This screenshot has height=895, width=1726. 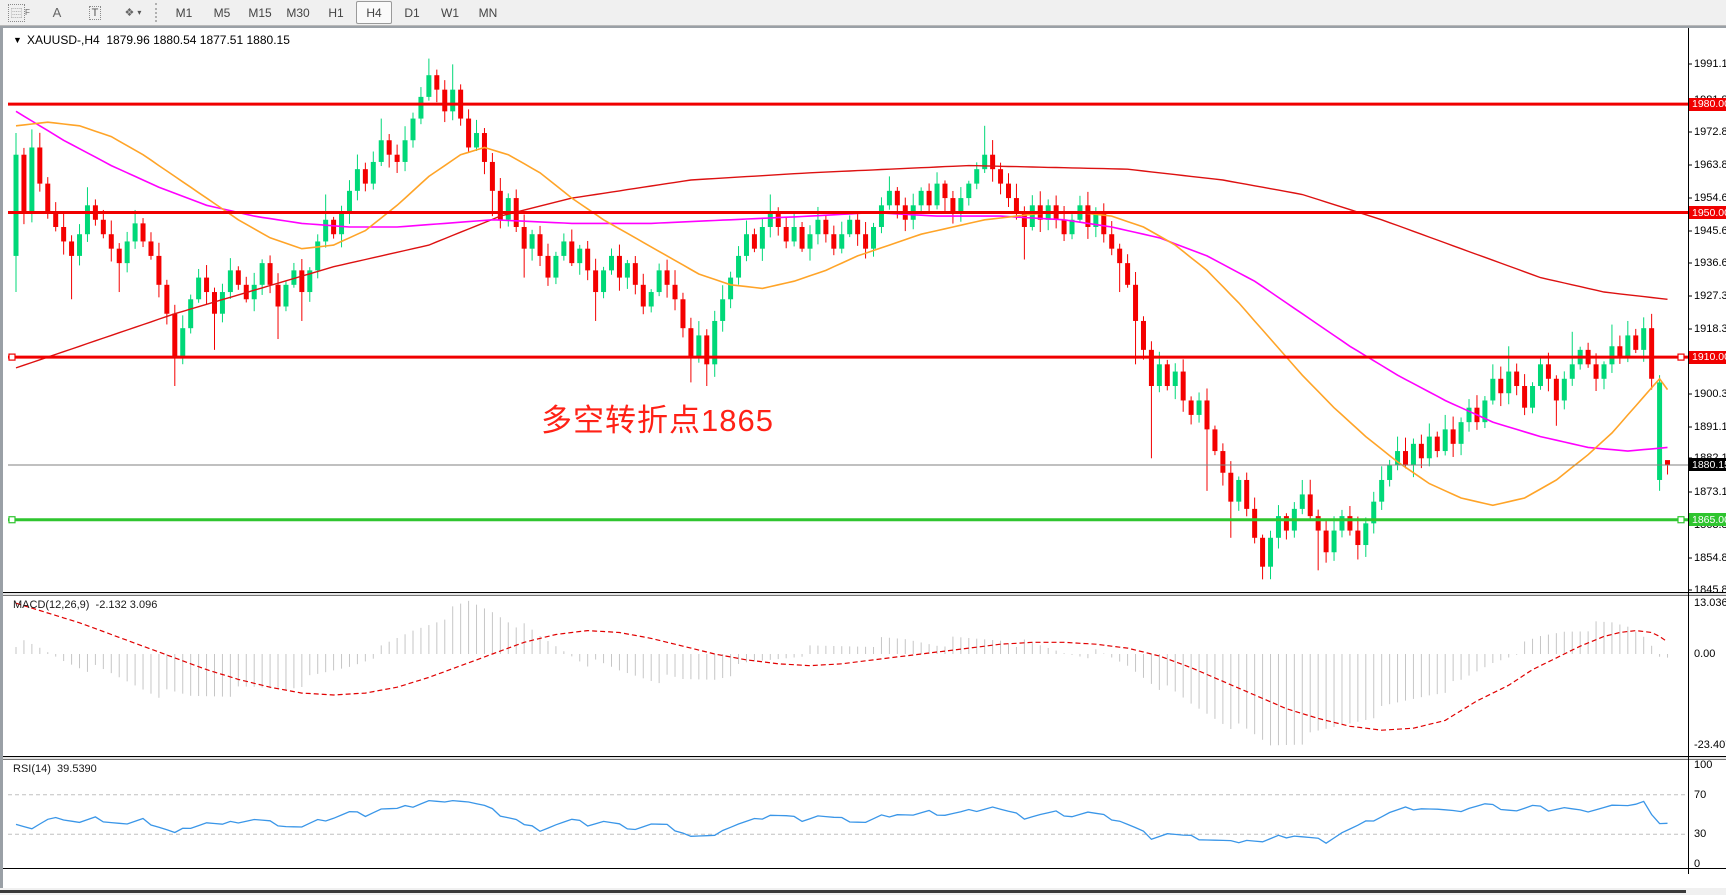 I want to click on ohlc-values: 1879.96 1880.54 1877.51 1880.15, so click(x=198, y=40).